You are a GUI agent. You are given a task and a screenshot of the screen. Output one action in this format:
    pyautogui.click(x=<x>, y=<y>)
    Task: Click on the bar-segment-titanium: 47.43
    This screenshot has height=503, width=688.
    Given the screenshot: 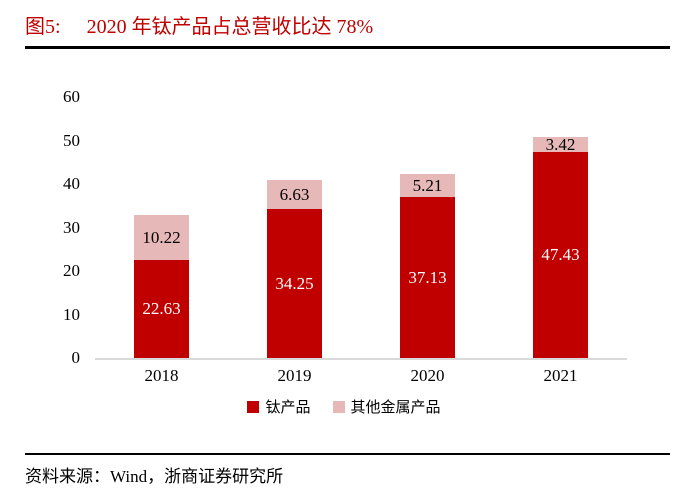 What is the action you would take?
    pyautogui.click(x=560, y=254)
    